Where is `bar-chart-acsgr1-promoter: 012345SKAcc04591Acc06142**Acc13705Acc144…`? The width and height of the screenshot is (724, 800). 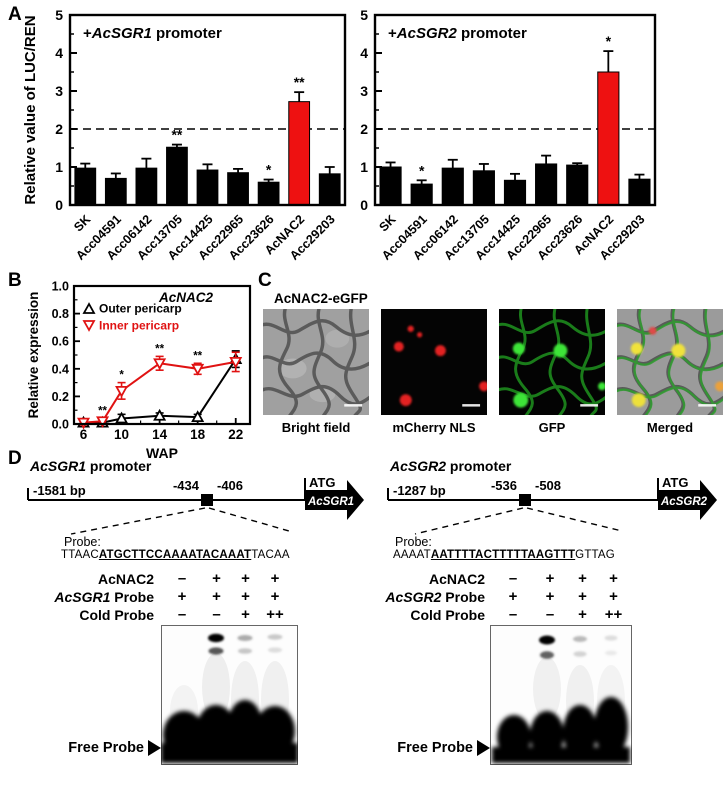
bar-chart-acsgr1-promoter: 012345SKAcc04591Acc06142**Acc13705Acc144… is located at coordinates (184, 135).